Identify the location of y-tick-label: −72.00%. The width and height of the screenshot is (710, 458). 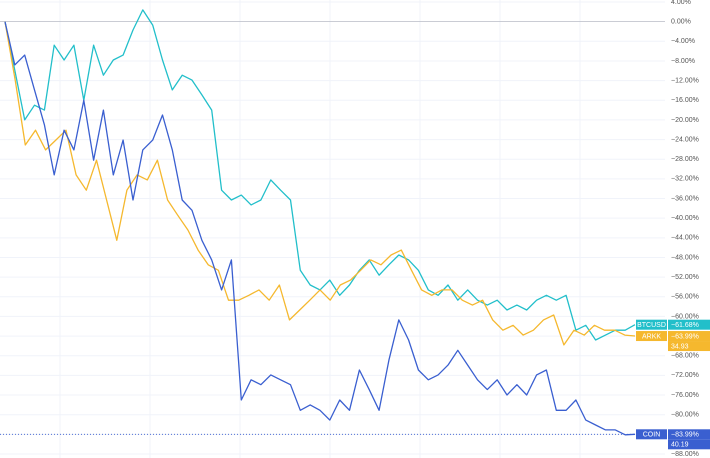
(685, 375).